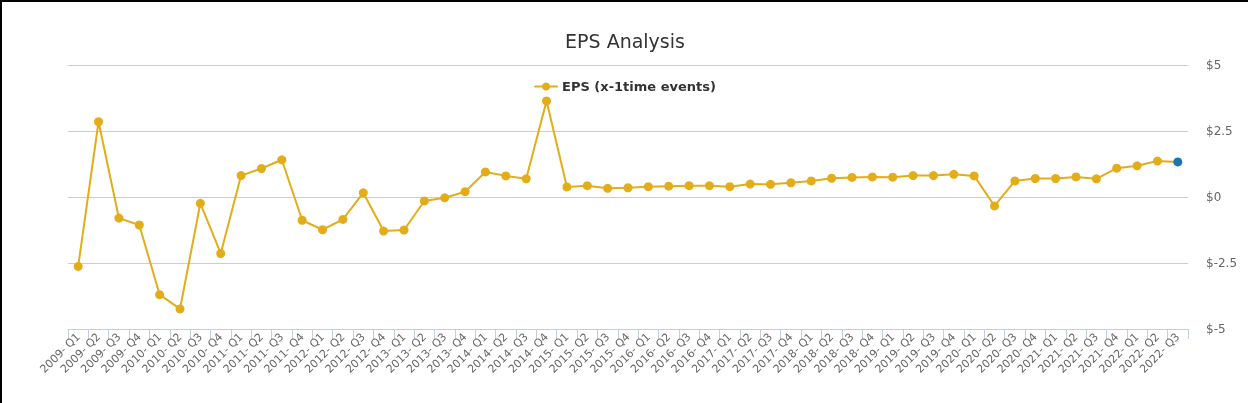 The image size is (1248, 403). What do you see at coordinates (1222, 263) in the screenshot?
I see `y-tick-label: $-2.5` at bounding box center [1222, 263].